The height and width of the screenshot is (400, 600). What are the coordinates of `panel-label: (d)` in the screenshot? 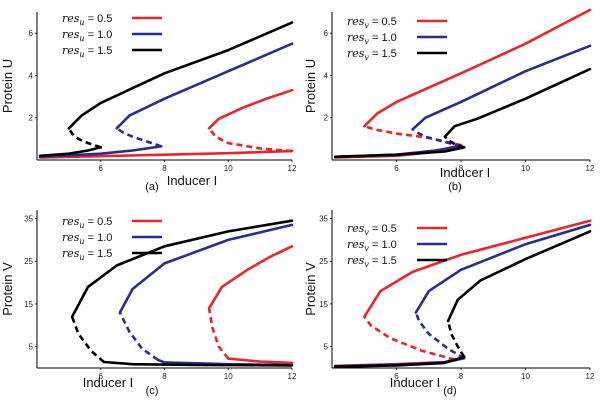 It's located at (449, 391).